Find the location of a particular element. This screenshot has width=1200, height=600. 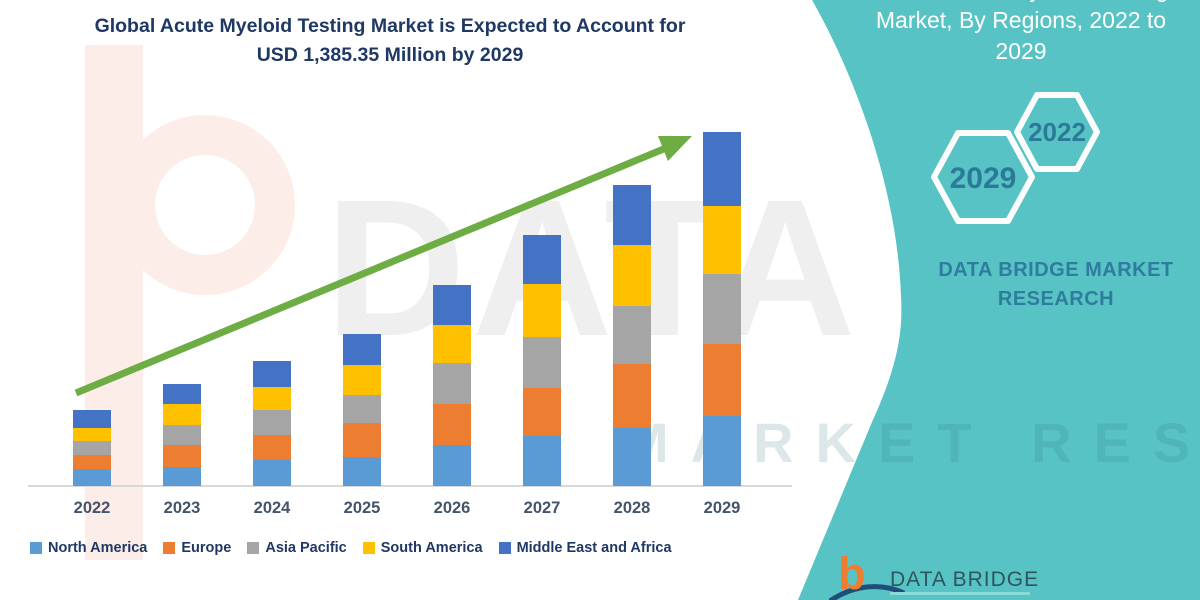

legend-label: Middle East and Africa is located at coordinates (594, 548).